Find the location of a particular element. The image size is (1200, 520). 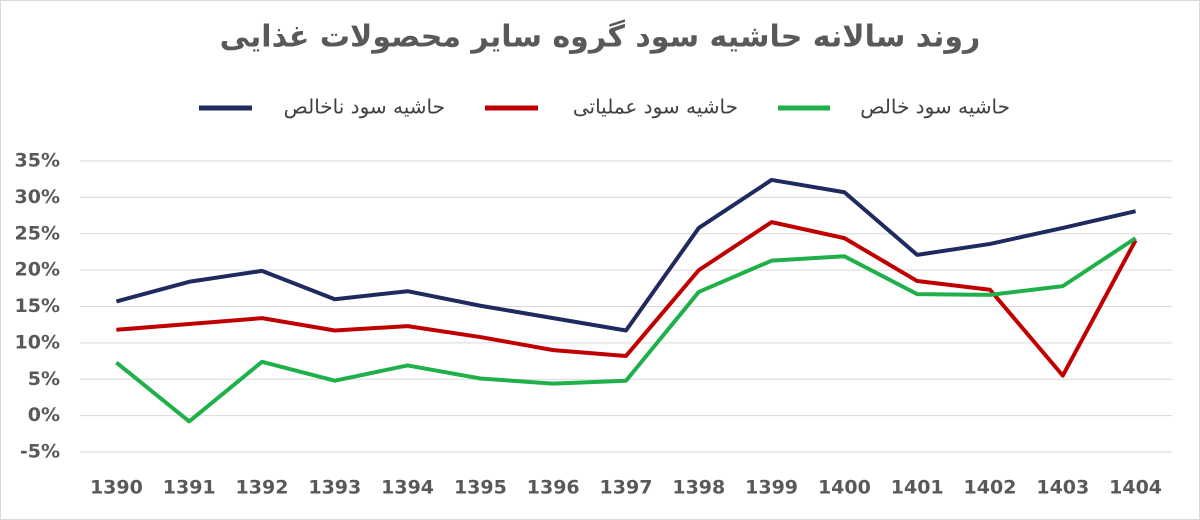

y-tick-label: 35% is located at coordinates (37, 161).